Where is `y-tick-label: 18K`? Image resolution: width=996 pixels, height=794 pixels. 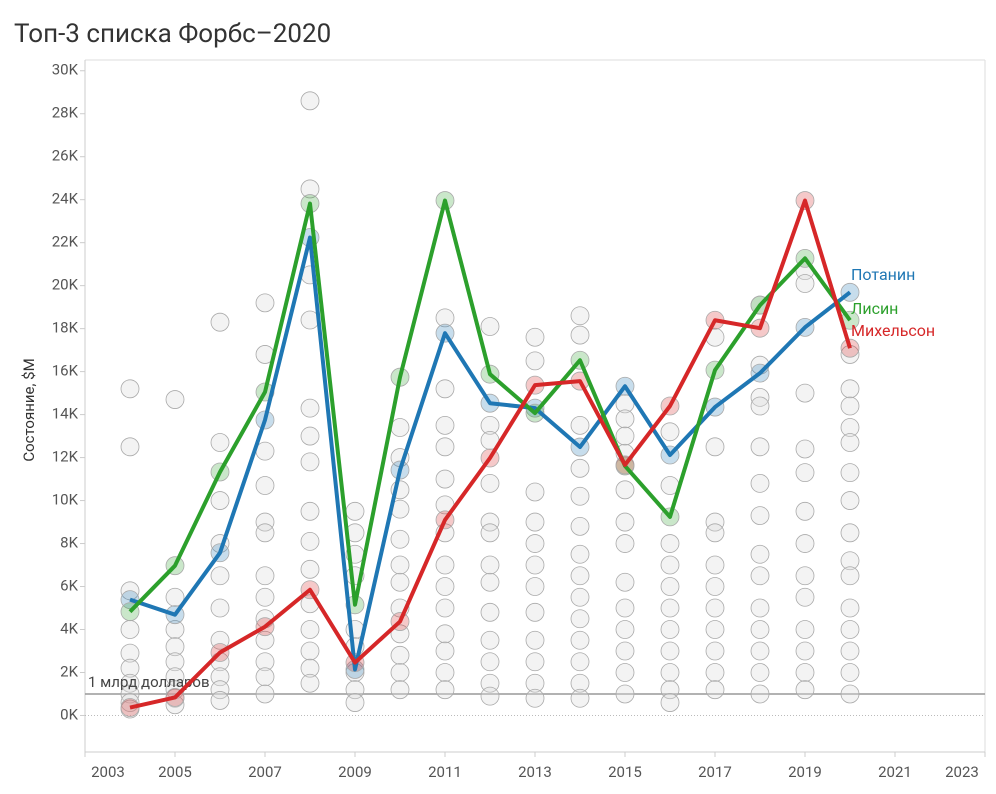 y-tick-label: 18K is located at coordinates (65, 328).